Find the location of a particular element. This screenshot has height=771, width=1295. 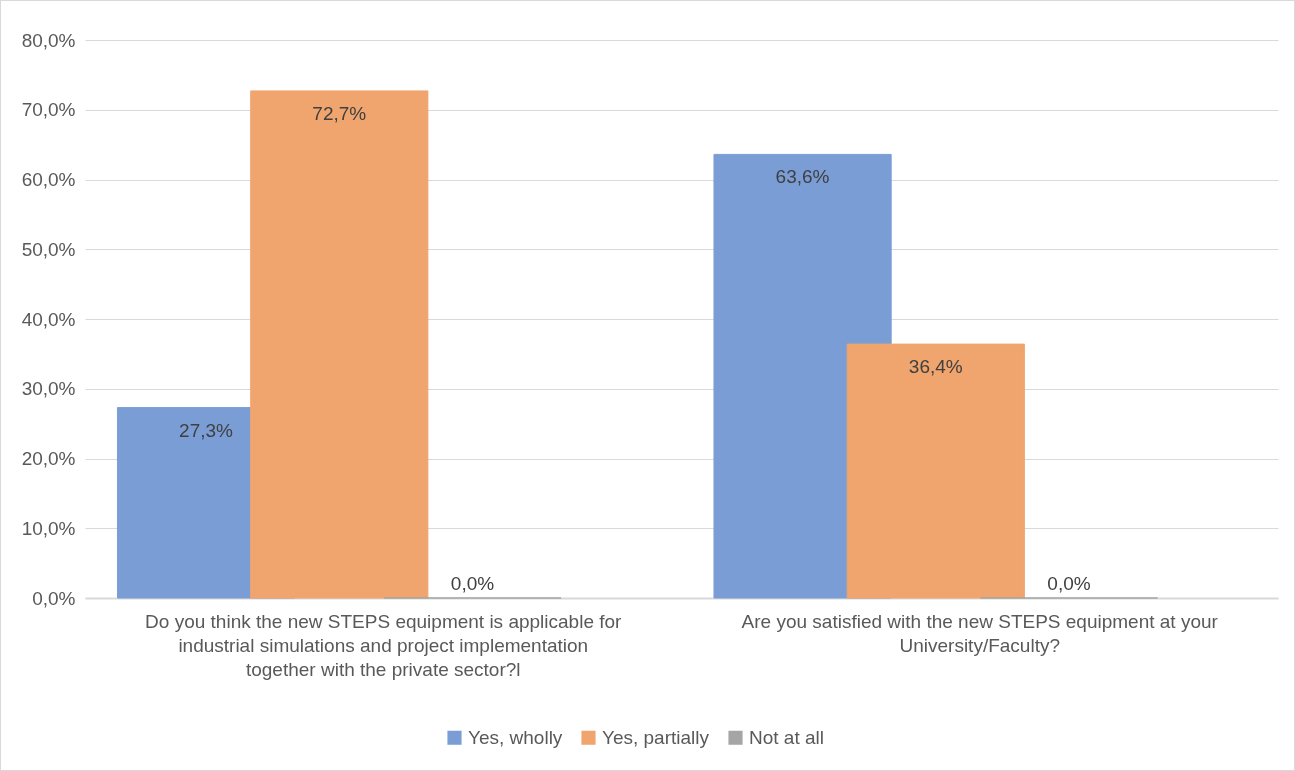

legend-label: Yes, wholly is located at coordinates (515, 737).